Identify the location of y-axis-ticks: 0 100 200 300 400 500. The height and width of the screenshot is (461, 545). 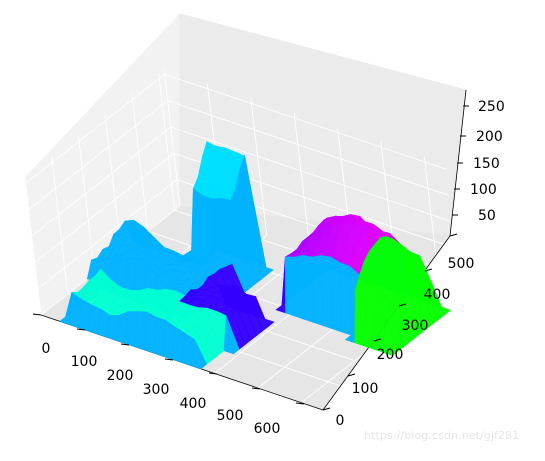
(398, 331).